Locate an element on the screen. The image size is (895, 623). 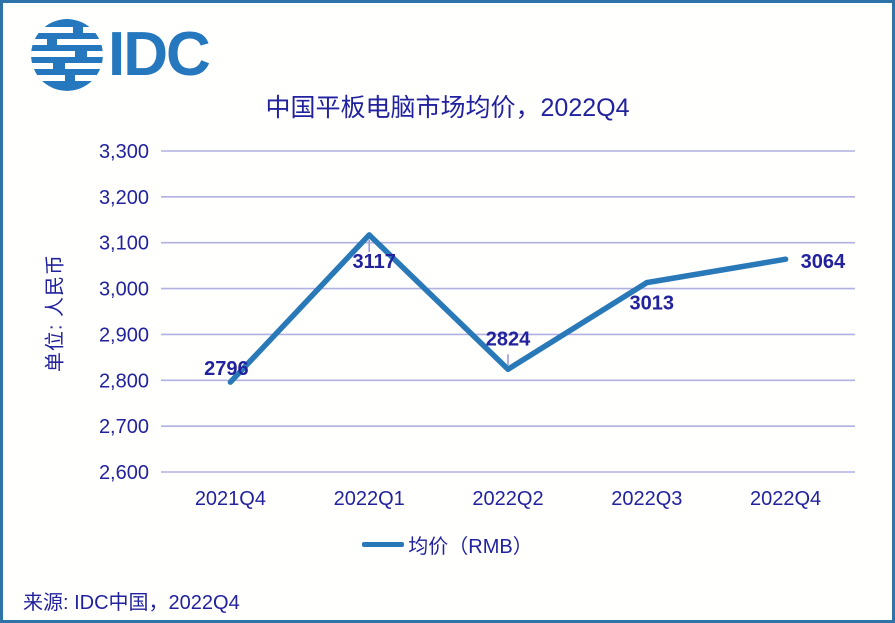
x-axis-label: 2022Q3 is located at coordinates (646, 499).